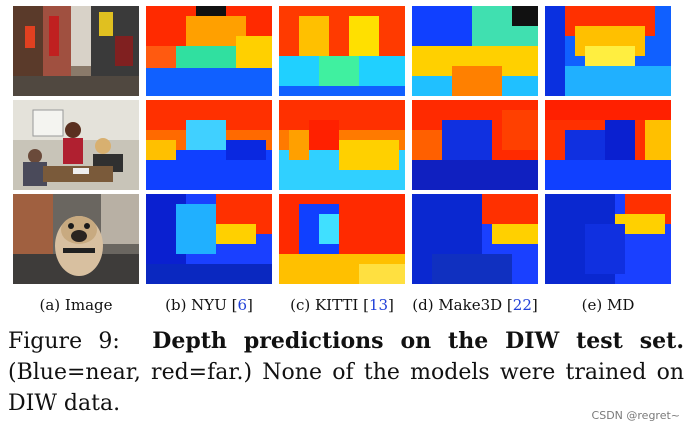 The height and width of the screenshot is (434, 692). I want to click on depth-map-make3d-office, so click(475, 145).